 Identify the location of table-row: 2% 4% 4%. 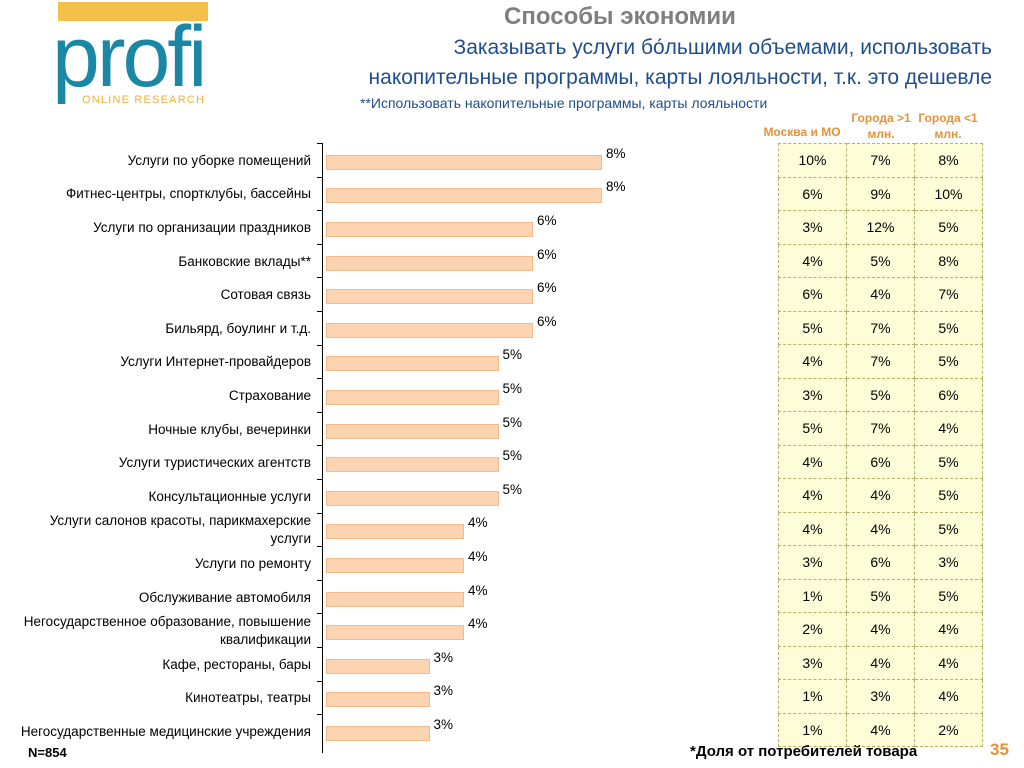
(880, 629).